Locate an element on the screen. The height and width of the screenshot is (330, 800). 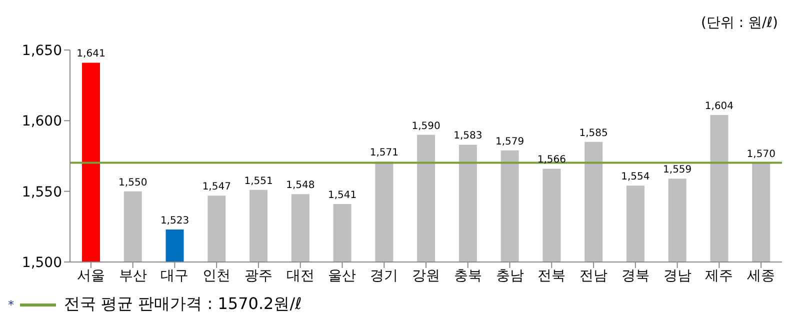
x-tick-label: 서울 is located at coordinates (90, 276).